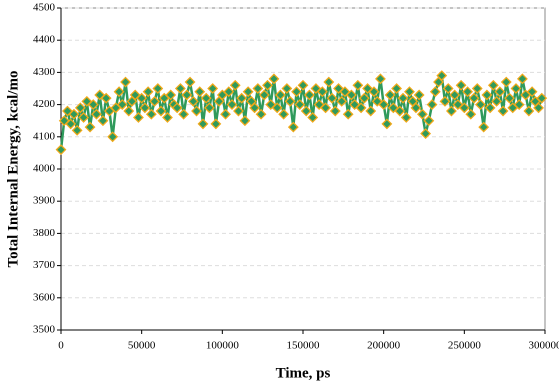 The width and height of the screenshot is (559, 391). I want to click on y-tick-label: 4300, so click(44, 72).